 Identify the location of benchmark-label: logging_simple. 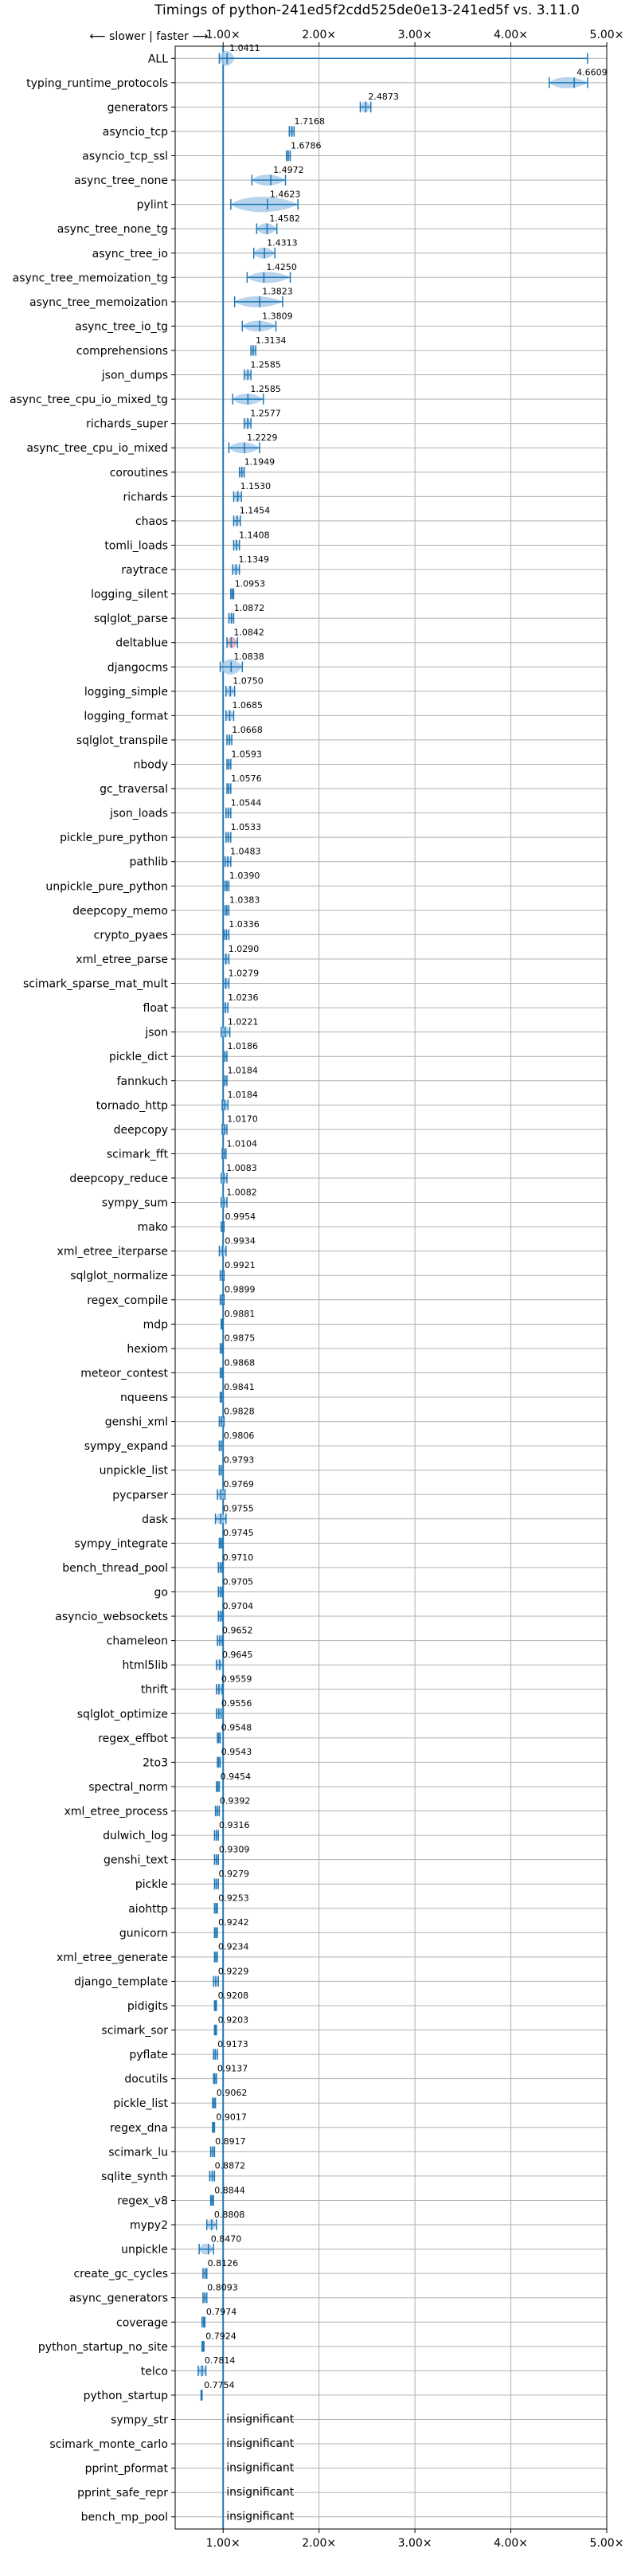
(126, 692).